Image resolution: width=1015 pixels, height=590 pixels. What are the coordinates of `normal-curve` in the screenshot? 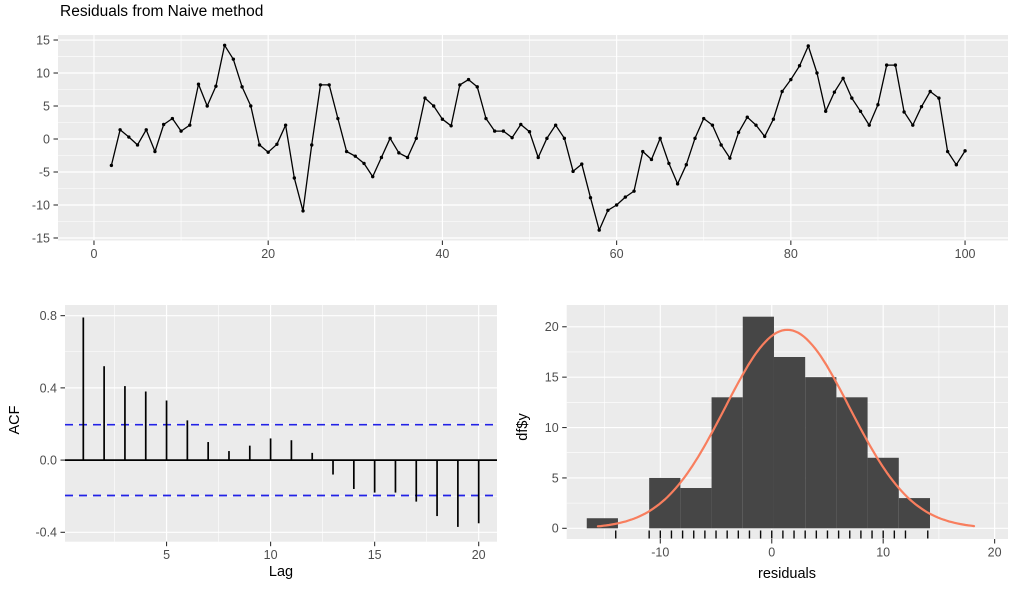 It's located at (786, 428).